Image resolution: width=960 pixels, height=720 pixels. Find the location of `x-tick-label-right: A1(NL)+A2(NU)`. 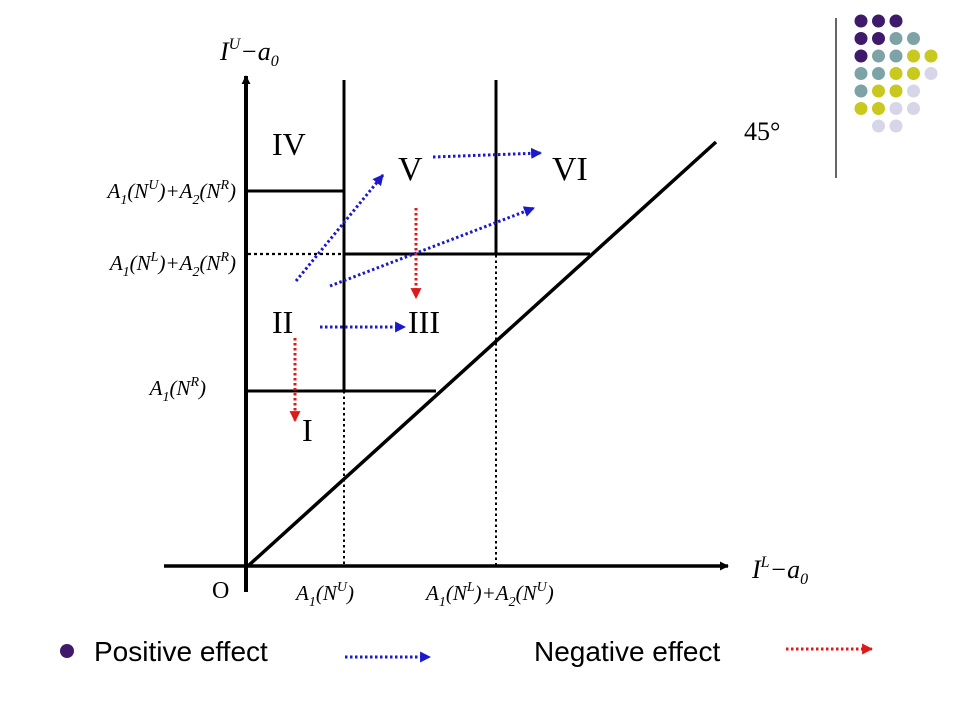

x-tick-label-right: A1(NL)+A2(NU) is located at coordinates (489, 595).